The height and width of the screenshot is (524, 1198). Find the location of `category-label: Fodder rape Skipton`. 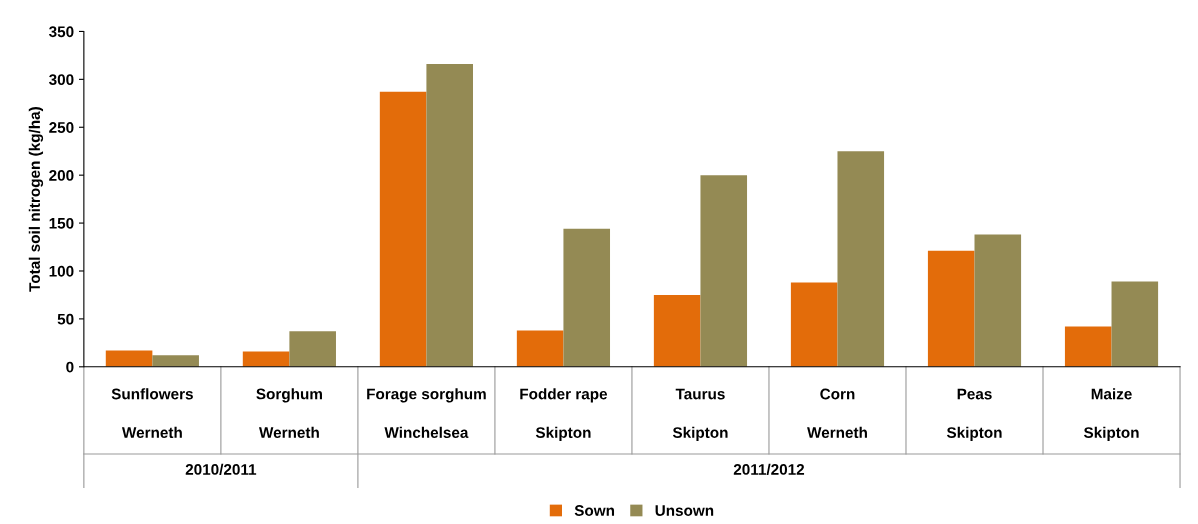

category-label: Fodder rape Skipton is located at coordinates (564, 414).